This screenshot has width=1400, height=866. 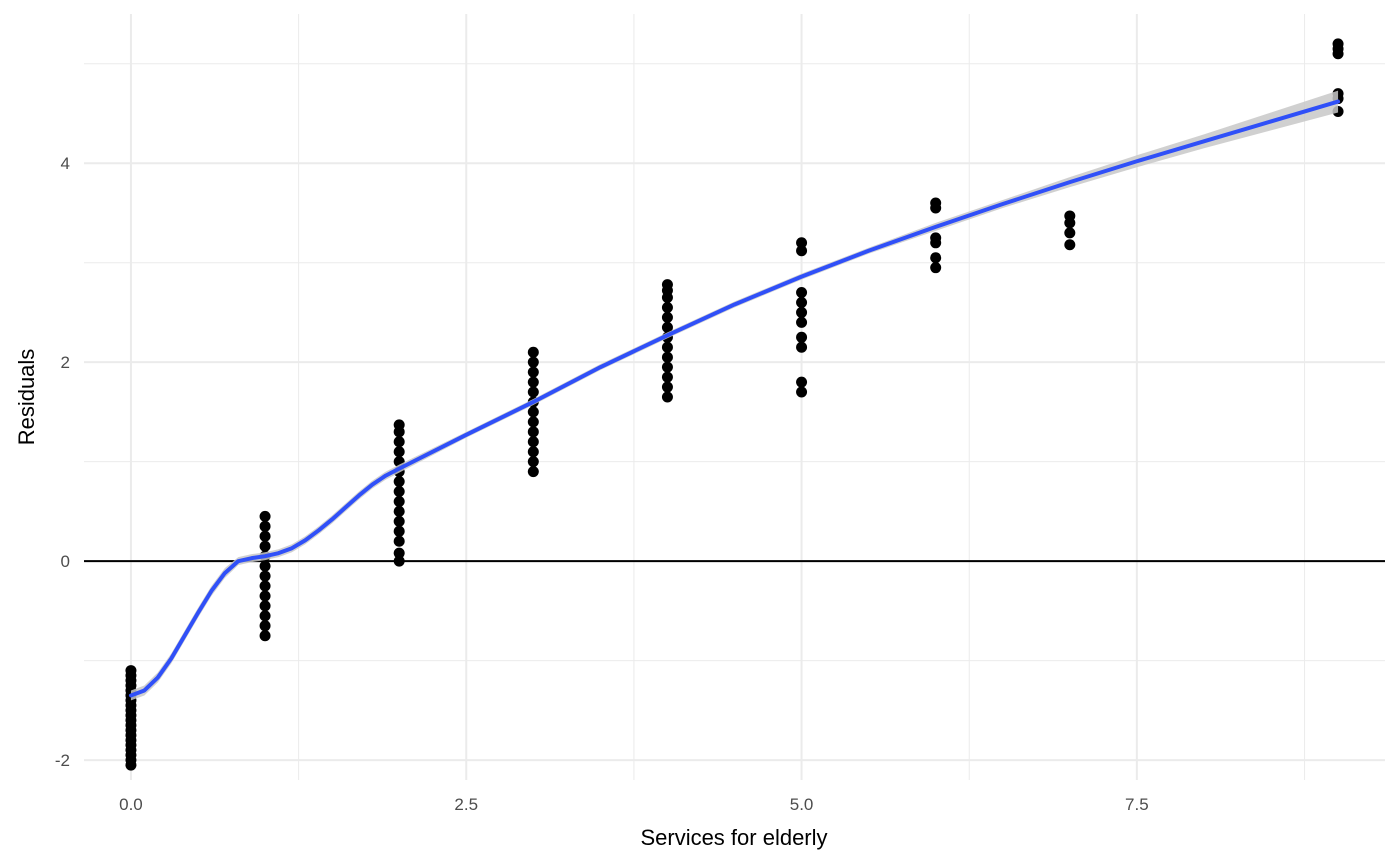 What do you see at coordinates (634, 804) in the screenshot?
I see `x-axis-tick-labels: 0.0 2.5 5.0 7.5` at bounding box center [634, 804].